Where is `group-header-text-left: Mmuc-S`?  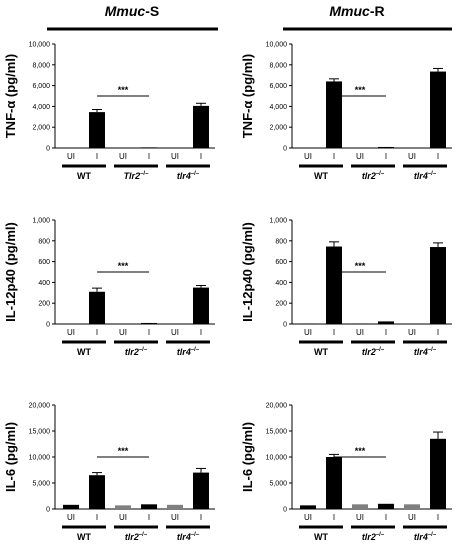 group-header-text-left: Mmuc-S is located at coordinates (132, 11).